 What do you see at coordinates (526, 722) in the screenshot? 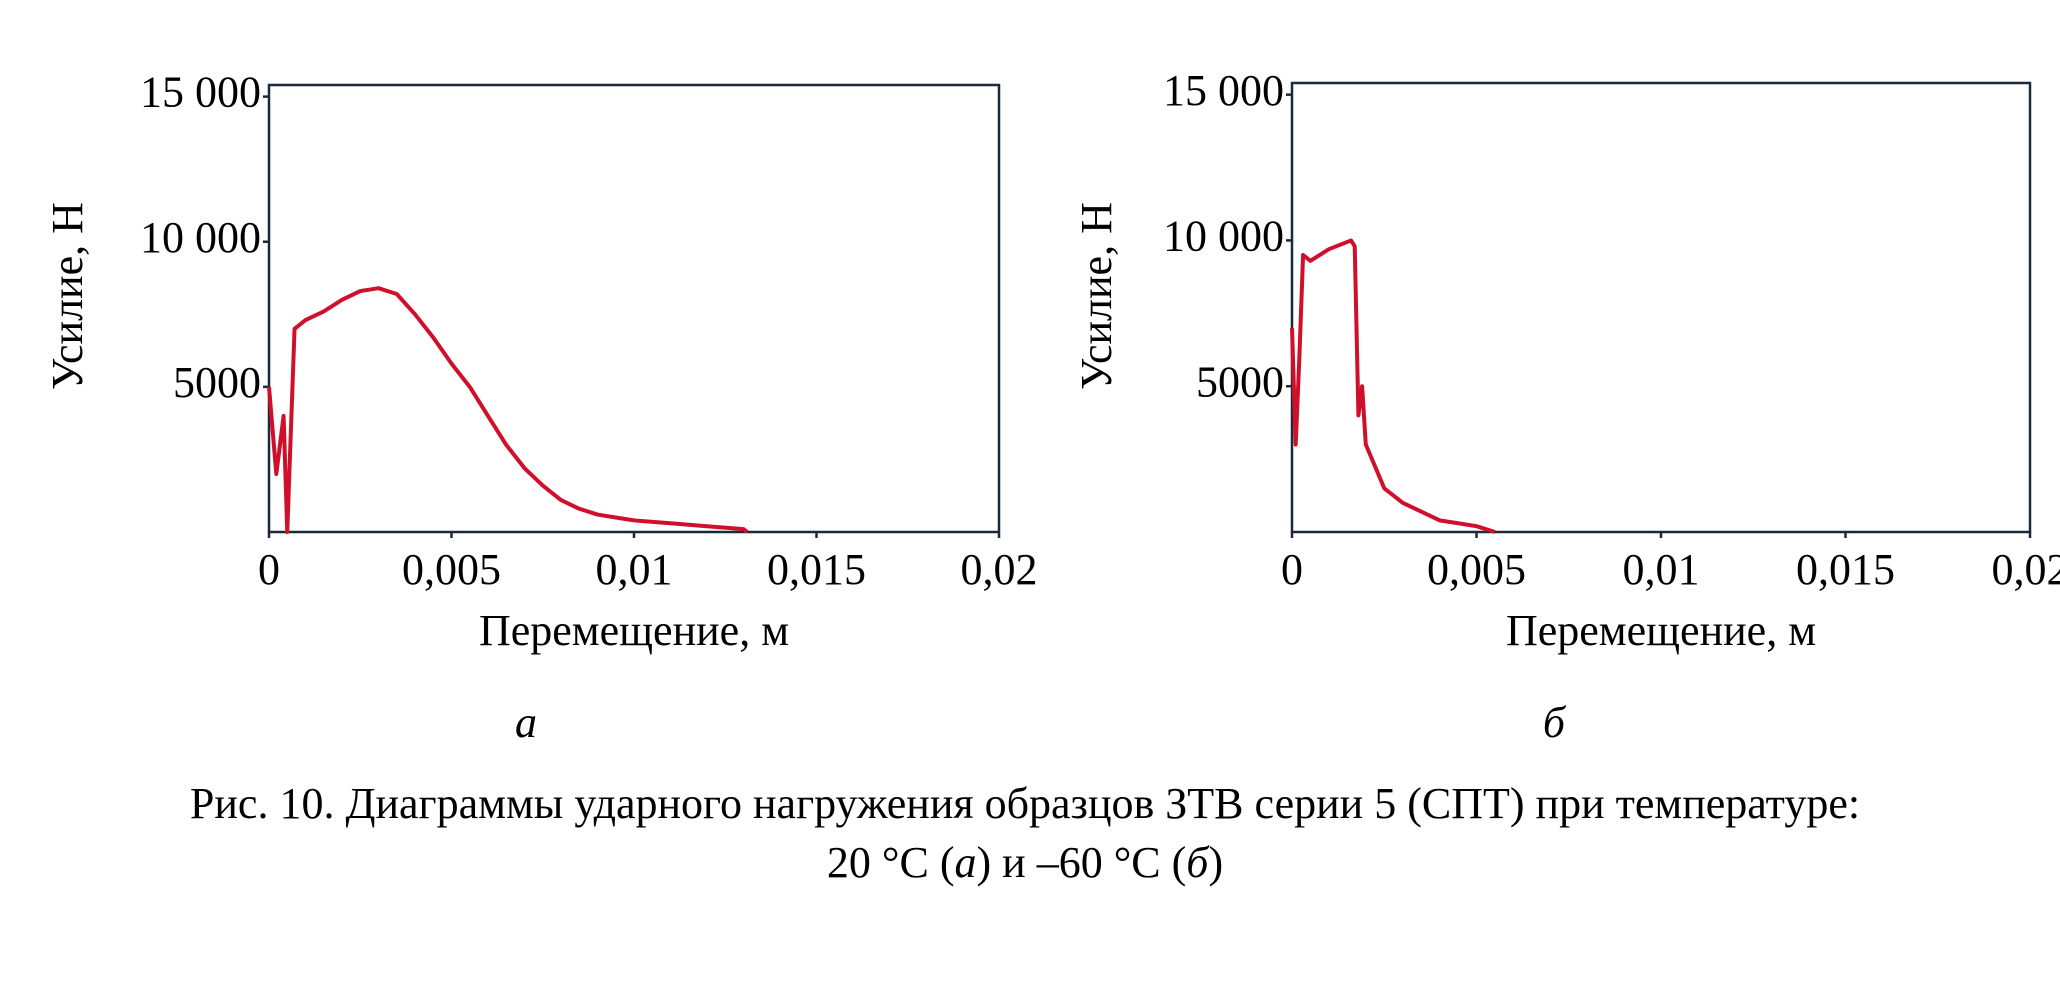
I see `panel-label: а` at bounding box center [526, 722].